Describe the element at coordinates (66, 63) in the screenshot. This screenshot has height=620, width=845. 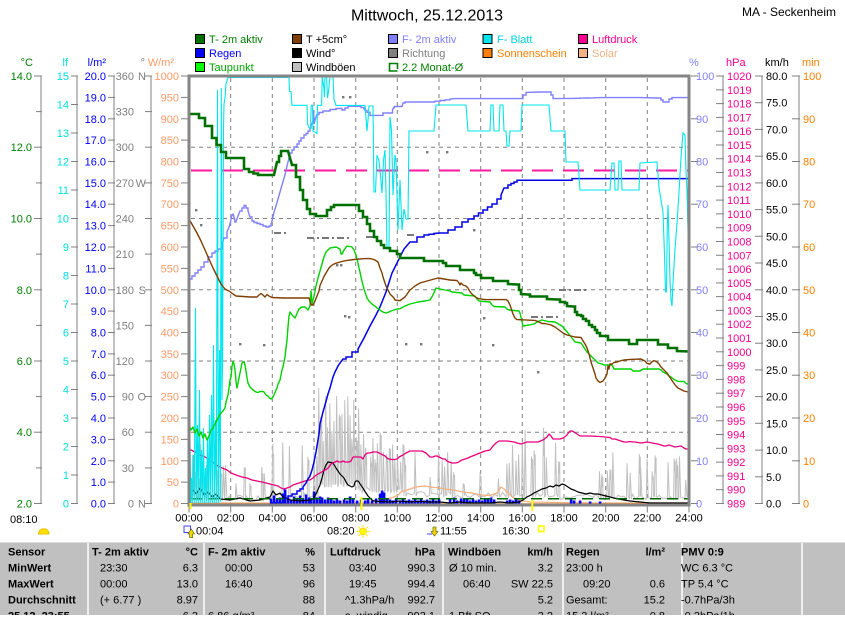
I see `svg-text: lf` at that location.